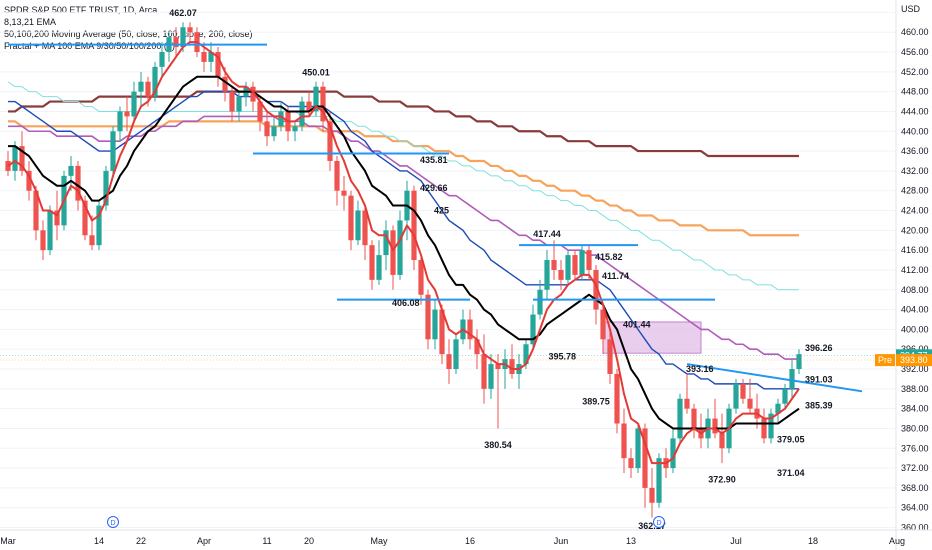 The height and width of the screenshot is (550, 932). What do you see at coordinates (637, 324) in the screenshot?
I see `price-annotation: 401.44` at bounding box center [637, 324].